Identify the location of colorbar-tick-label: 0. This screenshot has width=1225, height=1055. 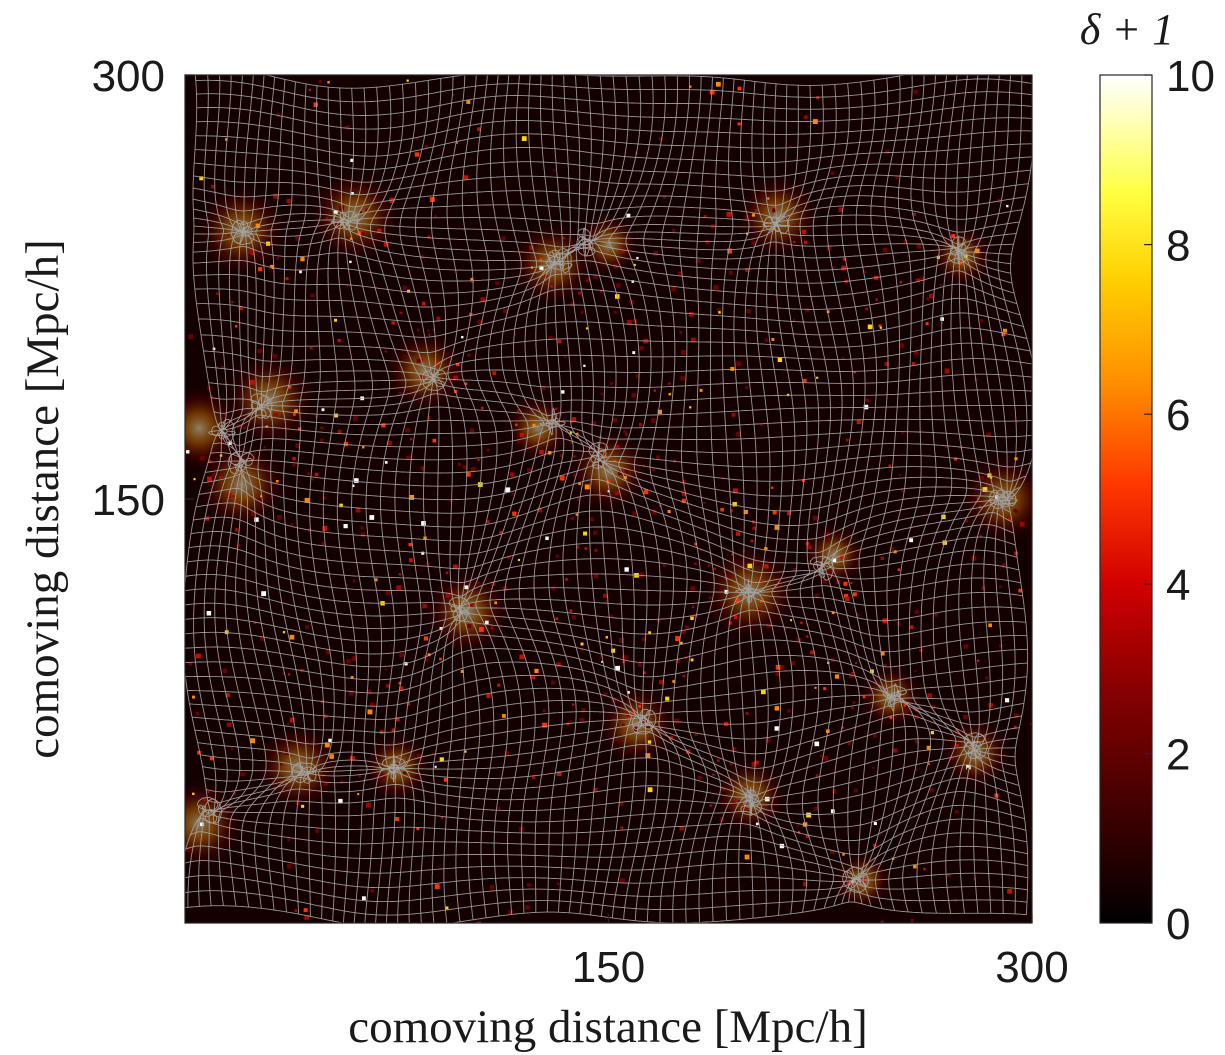
(1178, 924).